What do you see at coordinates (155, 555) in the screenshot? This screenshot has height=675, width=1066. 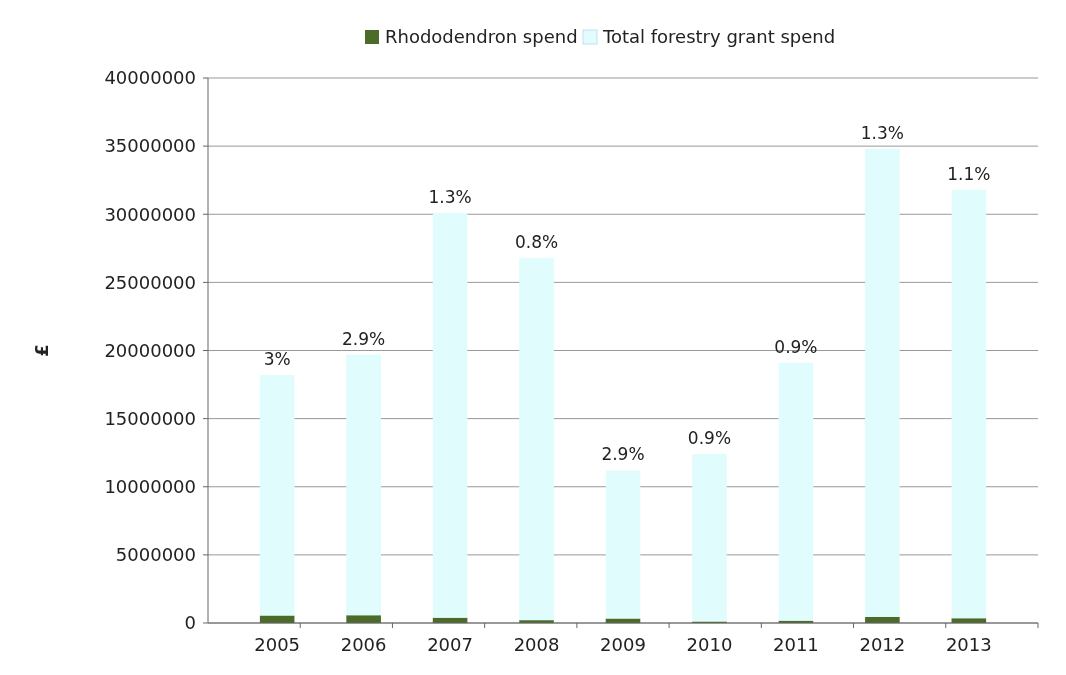 I see `y-tick-label: 5000000` at bounding box center [155, 555].